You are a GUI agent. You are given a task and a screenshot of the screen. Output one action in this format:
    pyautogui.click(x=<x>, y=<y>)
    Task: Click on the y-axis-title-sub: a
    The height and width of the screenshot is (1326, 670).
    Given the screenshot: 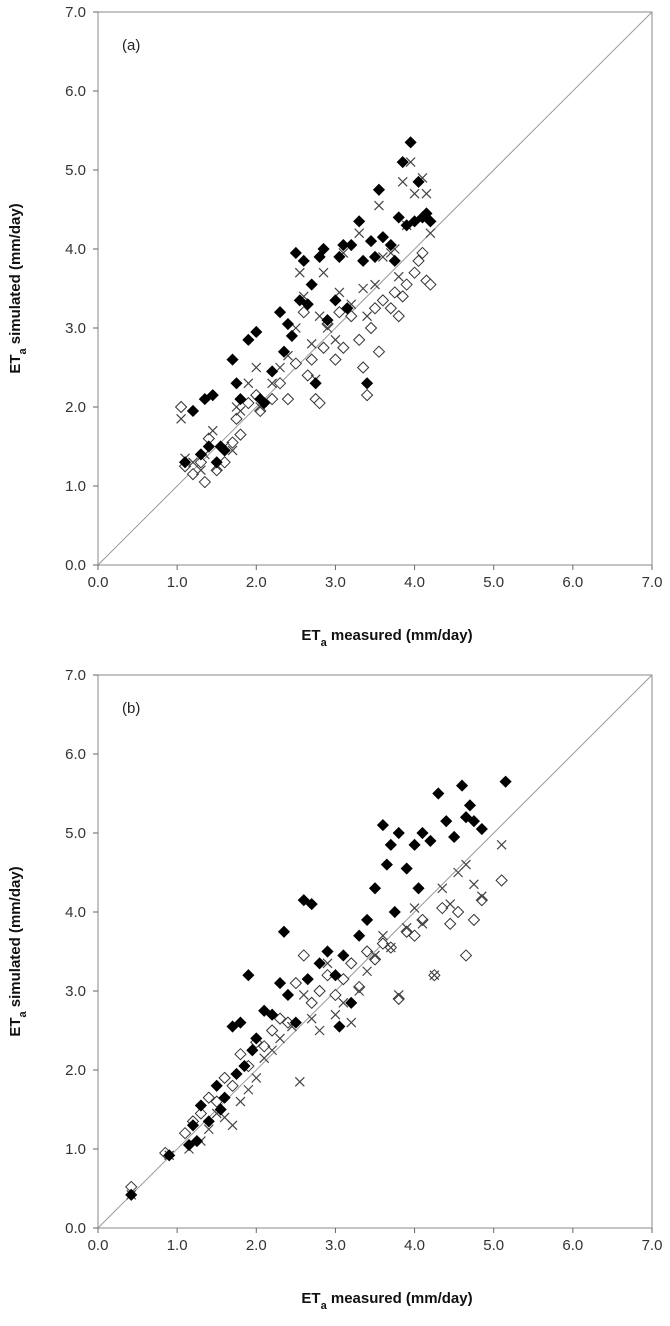 What is the action you would take?
    pyautogui.click(x=23, y=1014)
    